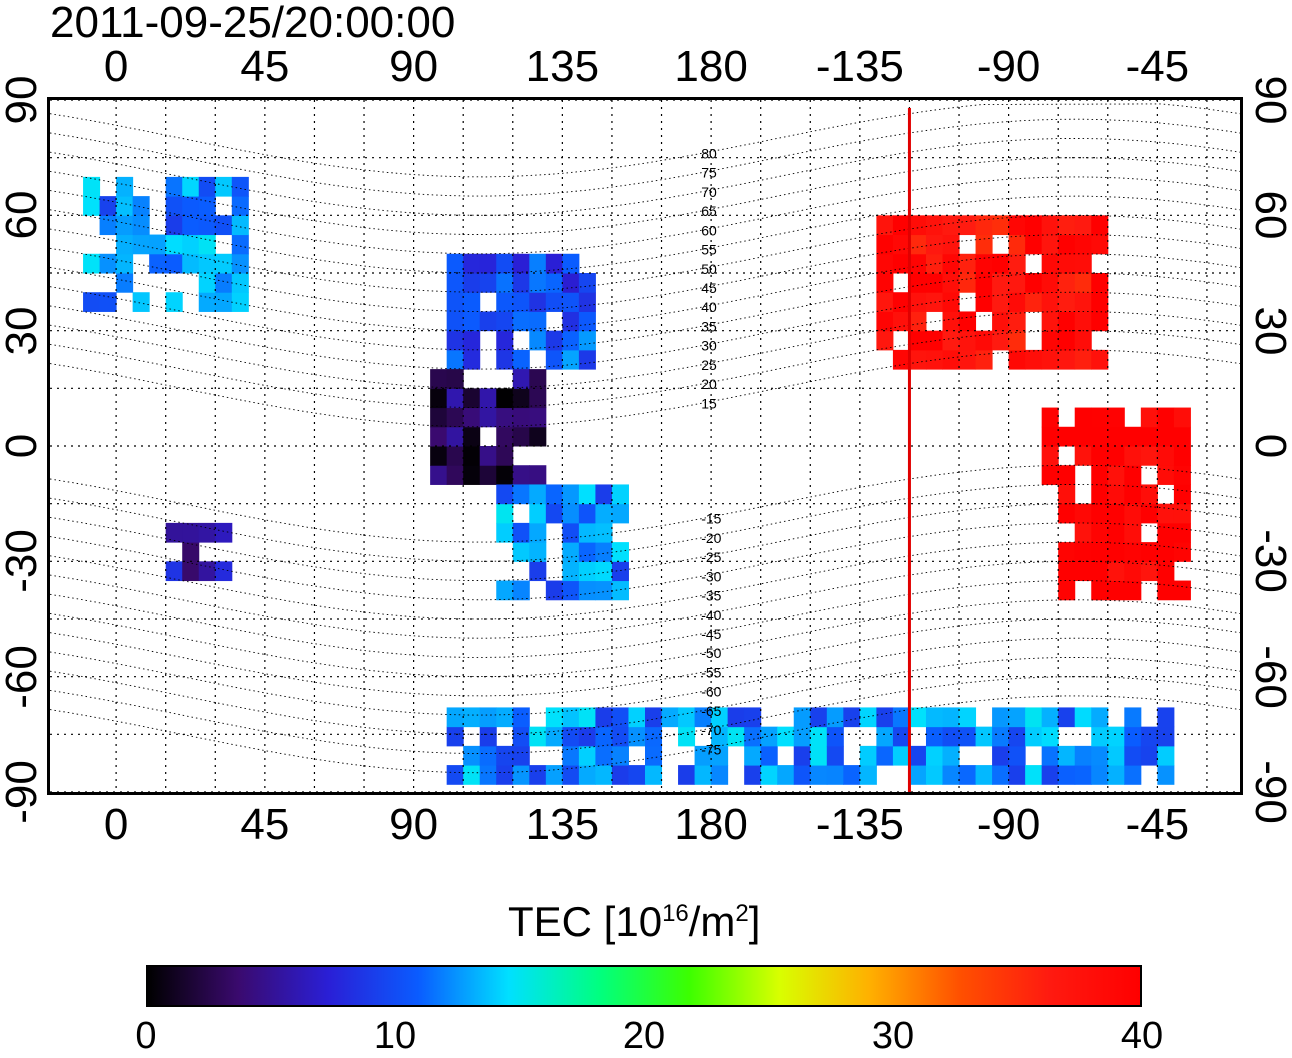 This screenshot has height=1058, width=1292. Describe the element at coordinates (1008, 66) in the screenshot. I see `top-lon-tick: -90` at that location.